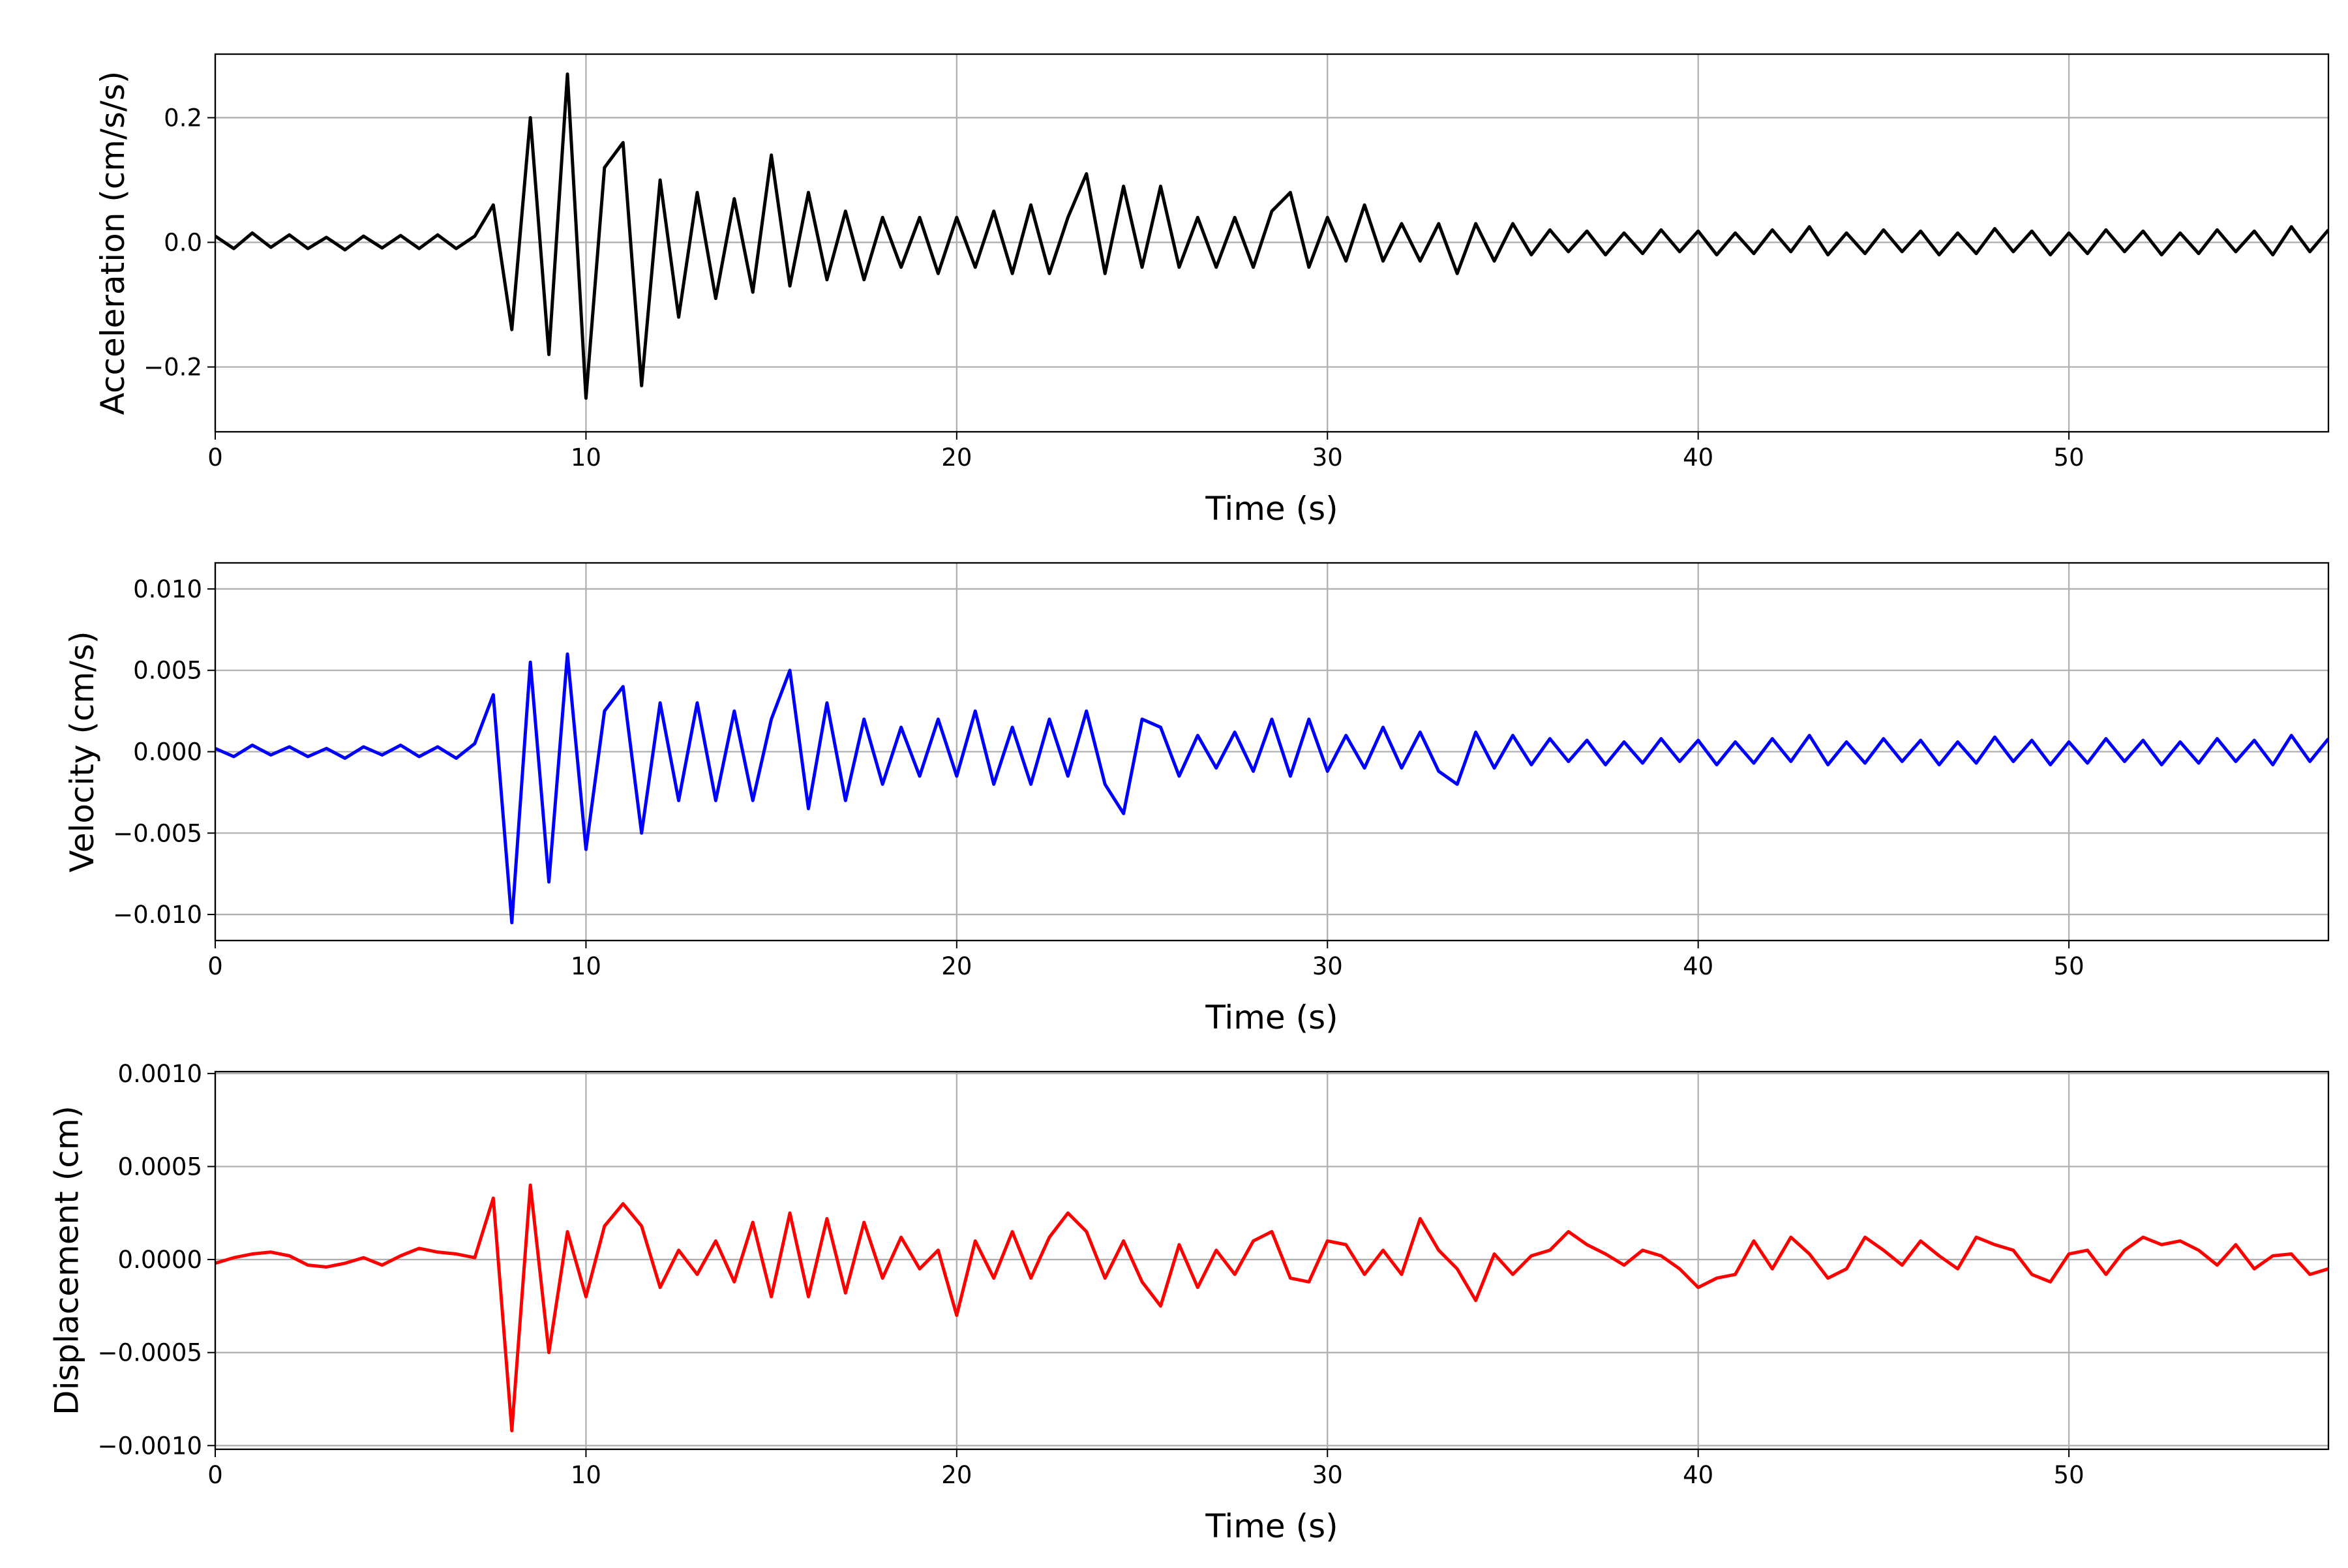 Image resolution: width=2348 pixels, height=1568 pixels. Describe the element at coordinates (150, 1353) in the screenshot. I see `y-tick-label: −0.0005` at that location.